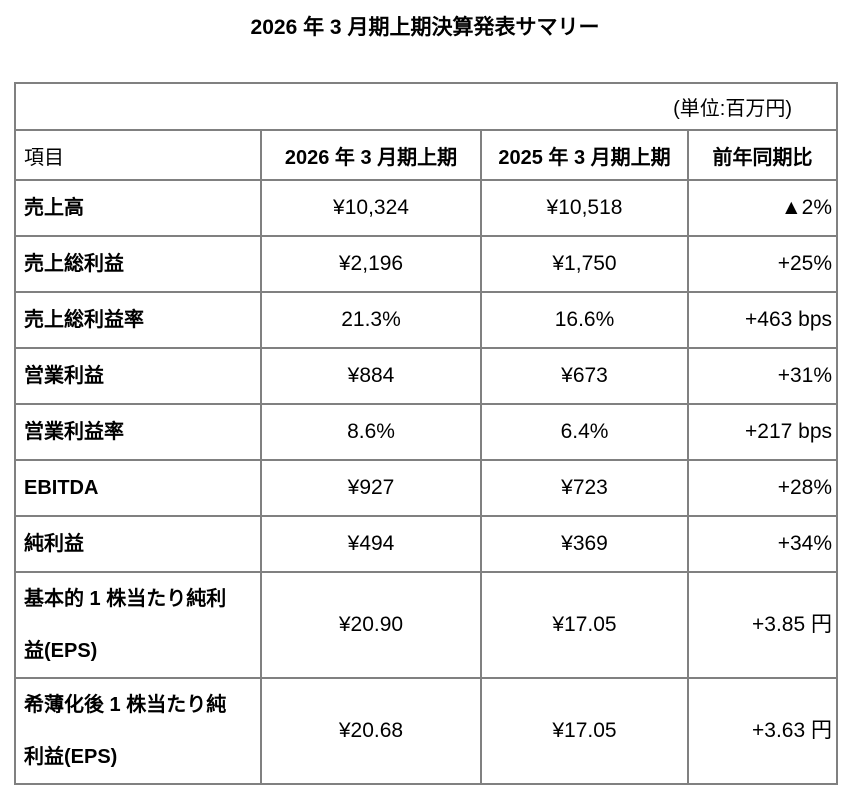  I want to click on column-header-item: 項目, so click(138, 155).